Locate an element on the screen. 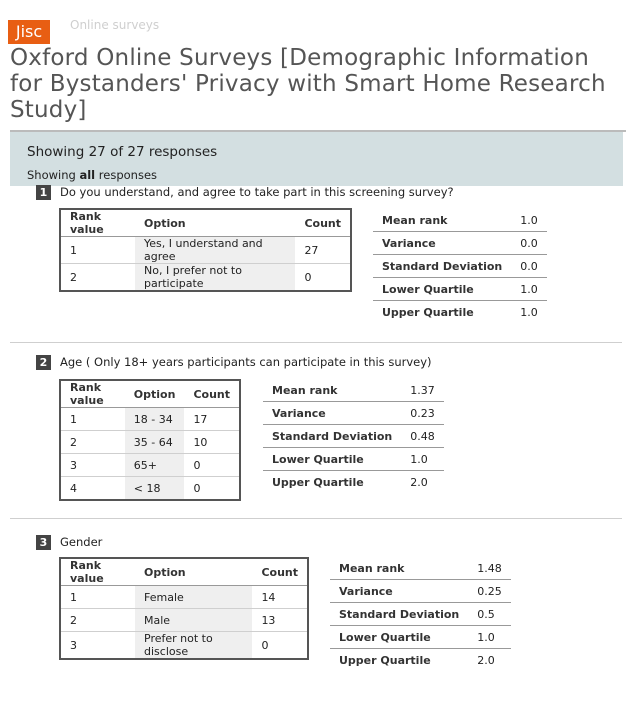  option-cell: Male is located at coordinates (194, 620).